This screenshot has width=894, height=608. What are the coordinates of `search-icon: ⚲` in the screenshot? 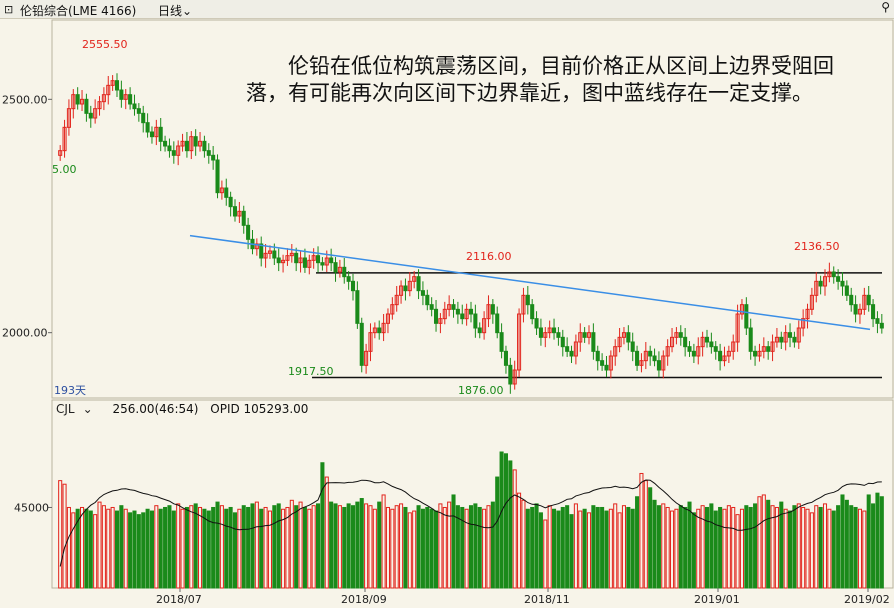 It's located at (885, 7).